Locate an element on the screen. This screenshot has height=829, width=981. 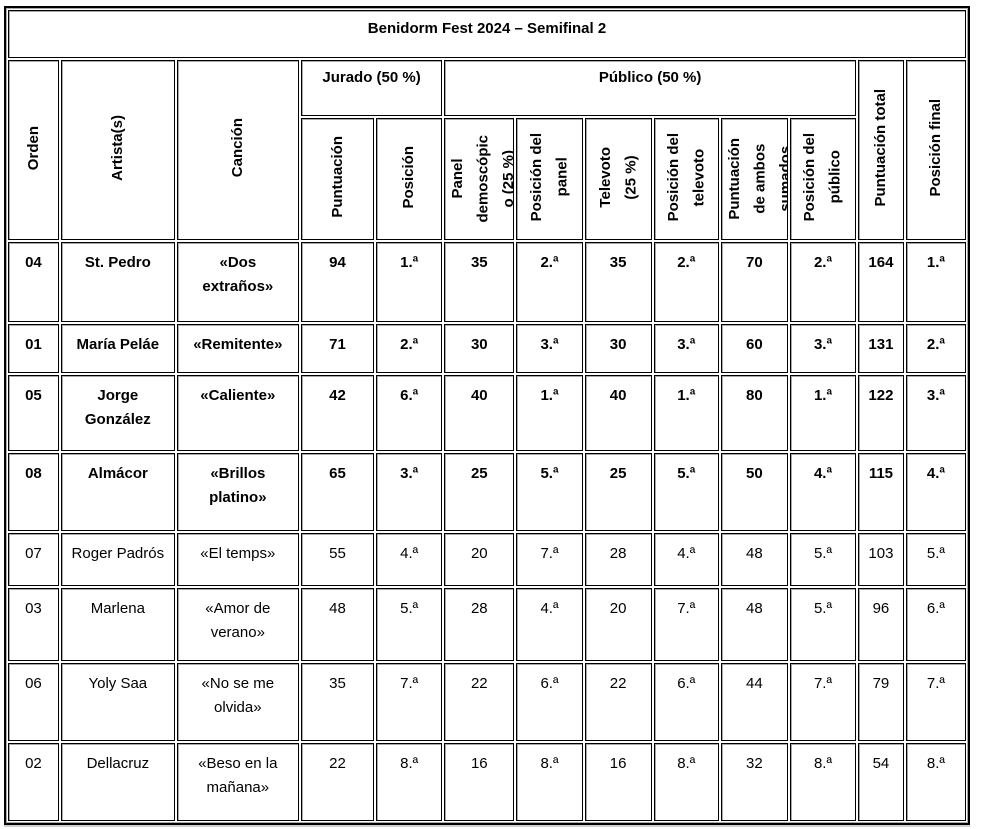
cell-panel: 35 is located at coordinates (479, 282).